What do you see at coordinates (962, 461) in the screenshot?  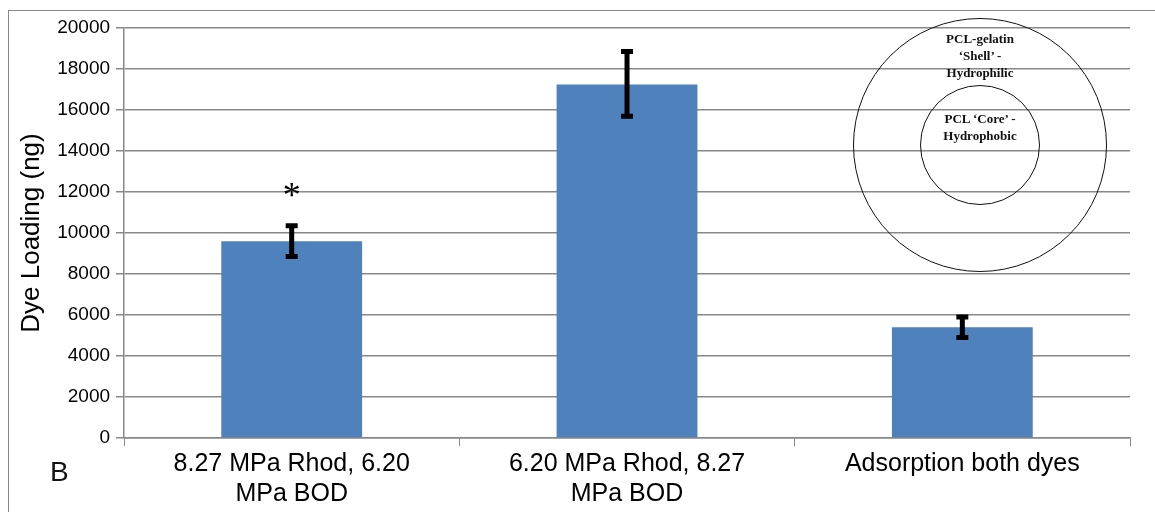 I see `x-tick-label: Adsorption both dyes` at bounding box center [962, 461].